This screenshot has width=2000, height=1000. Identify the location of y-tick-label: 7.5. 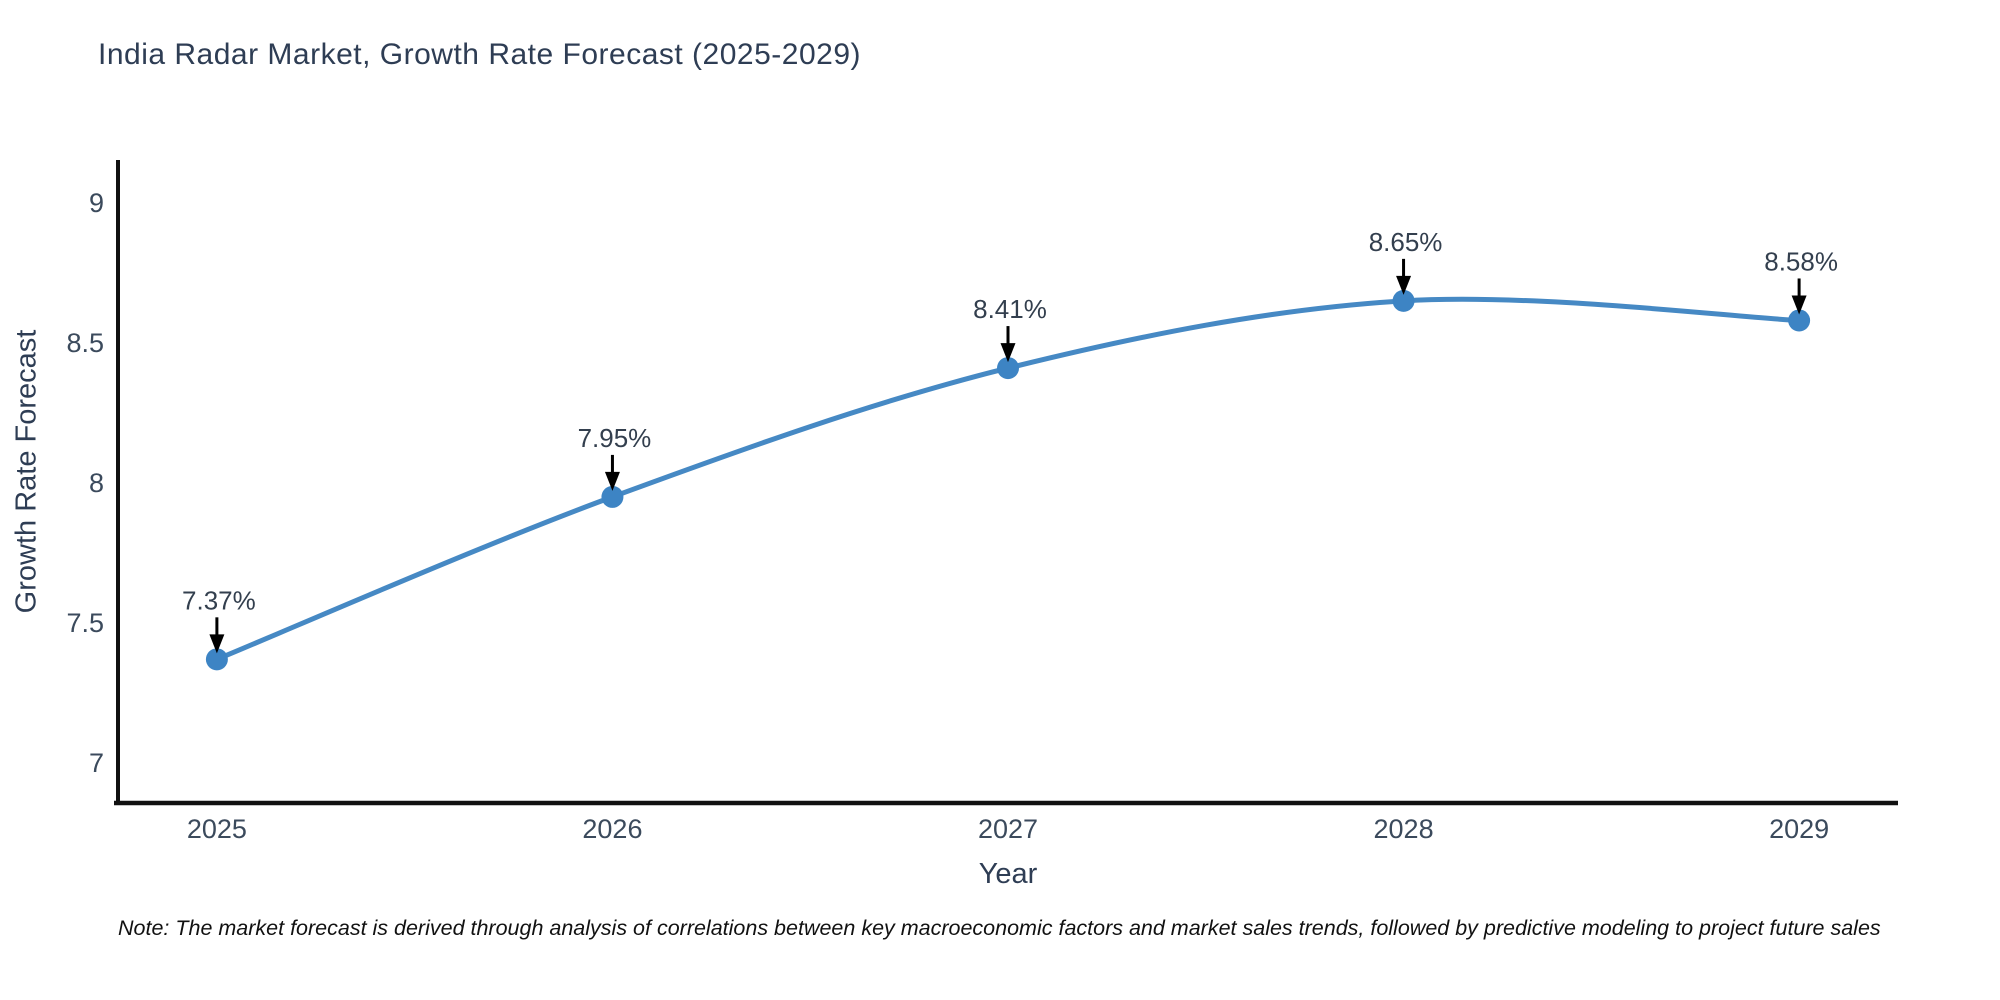
(85, 623).